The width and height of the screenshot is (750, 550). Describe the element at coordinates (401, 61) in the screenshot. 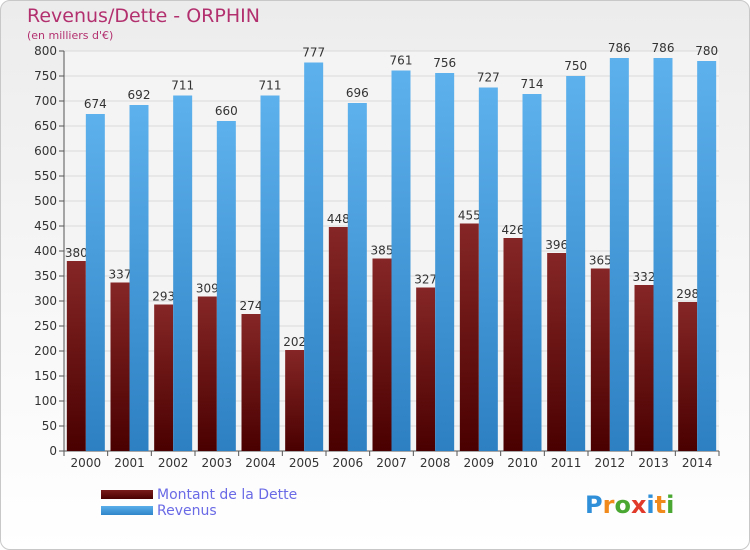

I see `data-label-revenue: 761` at that location.